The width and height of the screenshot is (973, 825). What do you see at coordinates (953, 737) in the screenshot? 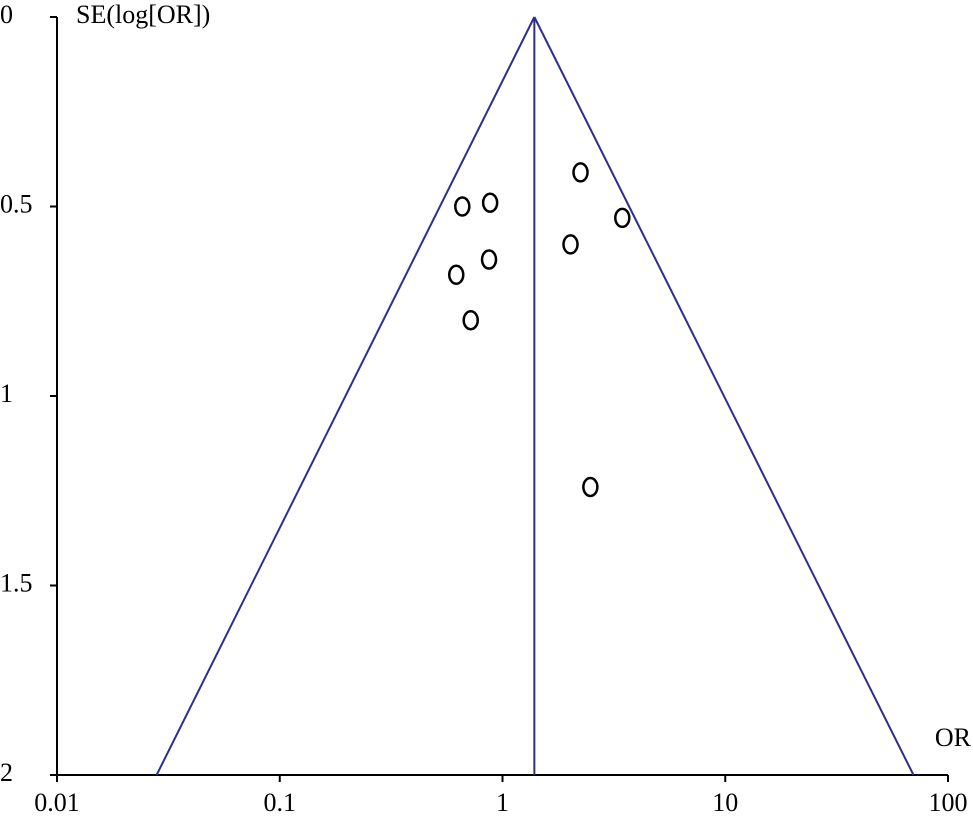
I see `x-axis-label: OR` at bounding box center [953, 737].